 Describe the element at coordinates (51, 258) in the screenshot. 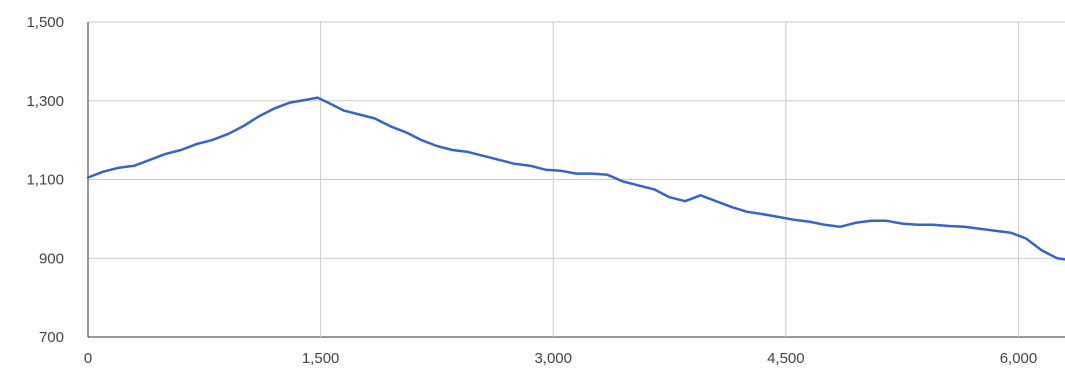

I see `y-tick-label: 900` at that location.